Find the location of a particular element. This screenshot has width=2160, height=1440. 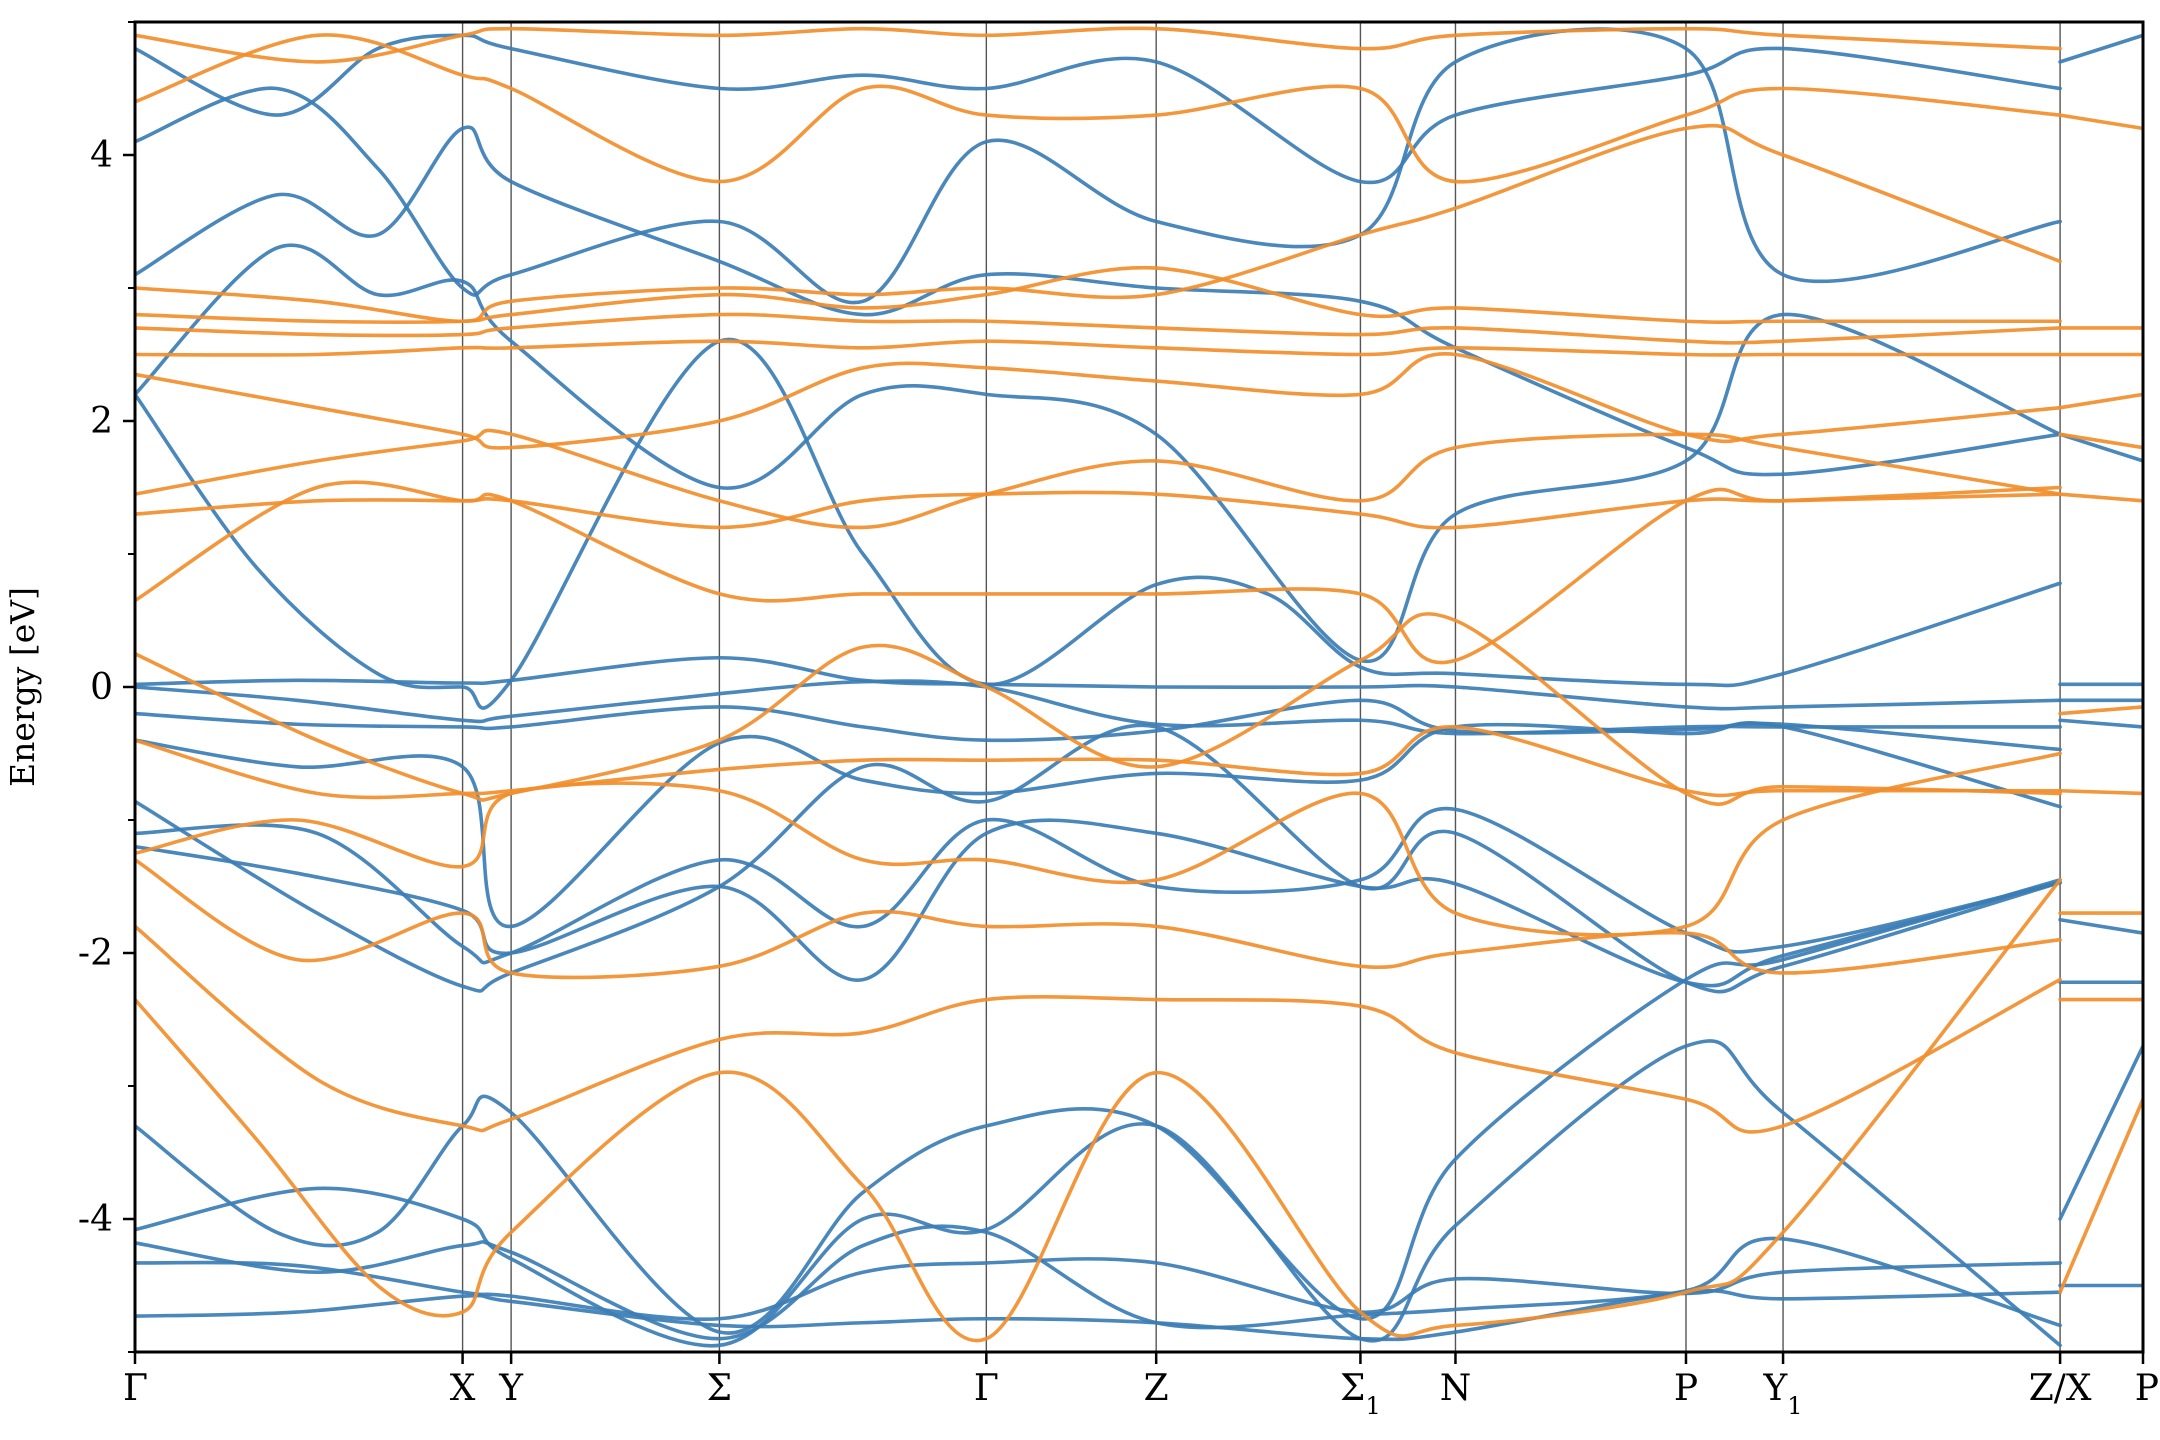

x-tick-label: Z is located at coordinates (1156, 1388).